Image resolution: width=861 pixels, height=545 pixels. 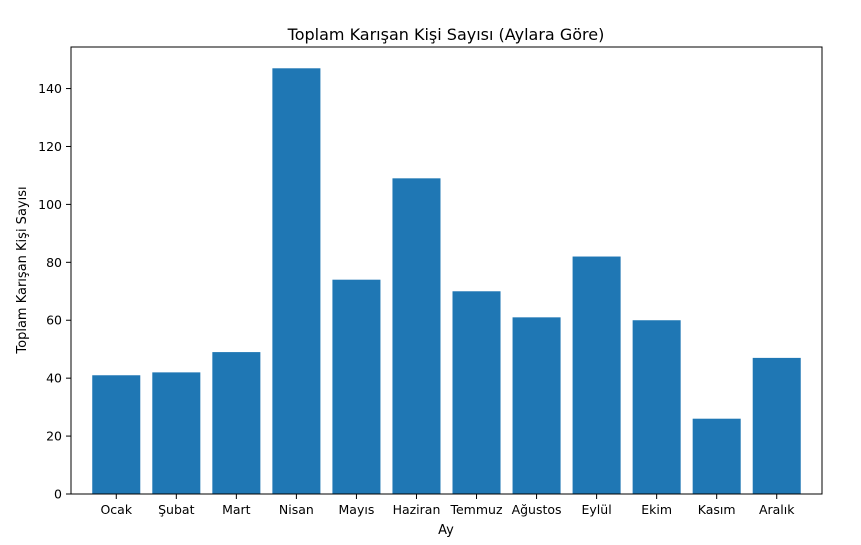 I want to click on x-tick-label: Ekim, so click(x=656, y=509).